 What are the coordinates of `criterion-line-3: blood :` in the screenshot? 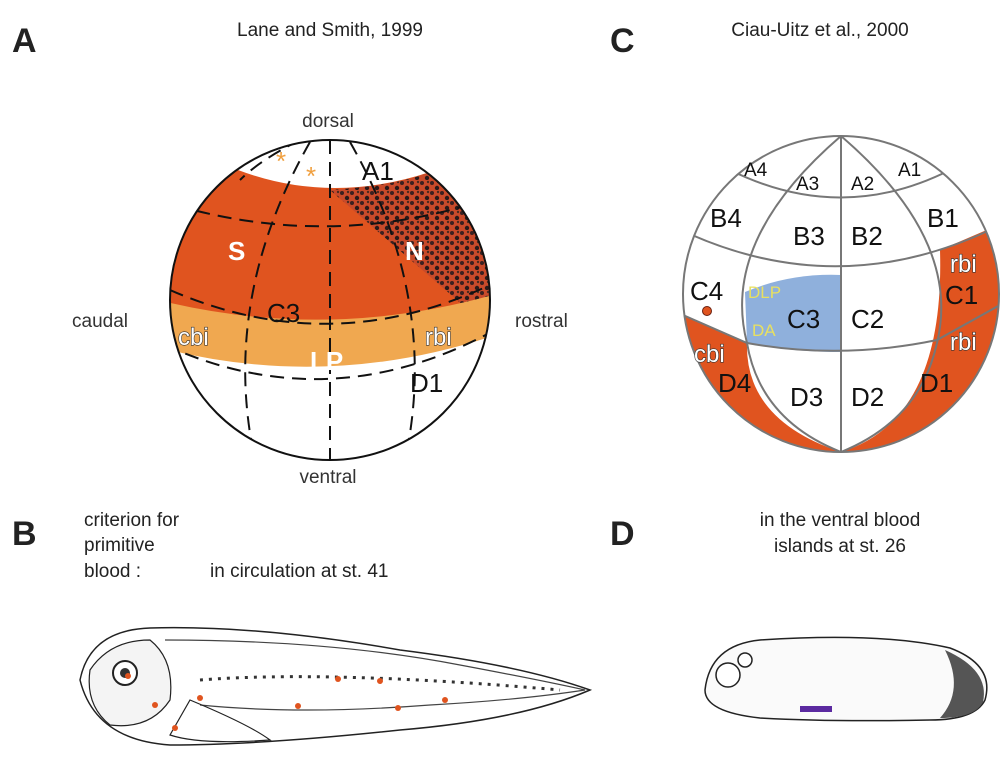 It's located at (112, 571).